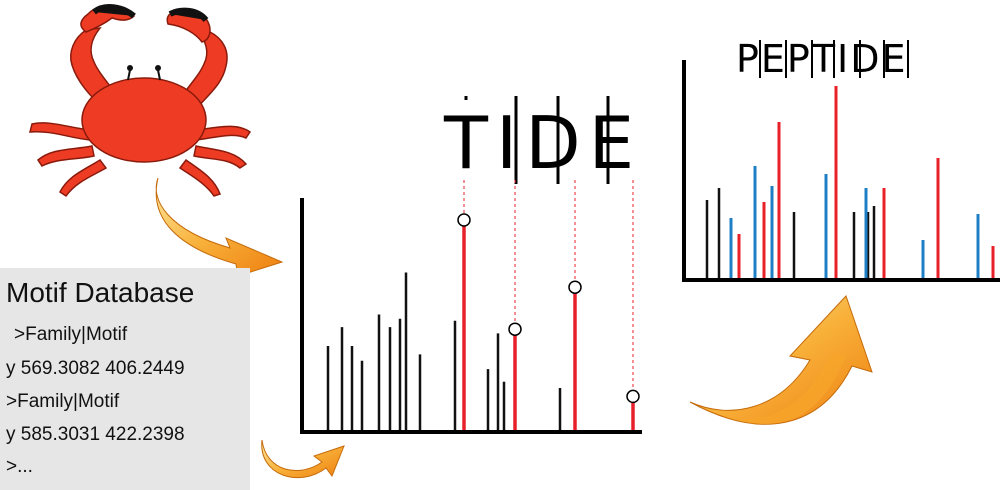 This screenshot has width=1000, height=490. Describe the element at coordinates (834, 59) in the screenshot. I see `peptide-title-brackets` at that location.